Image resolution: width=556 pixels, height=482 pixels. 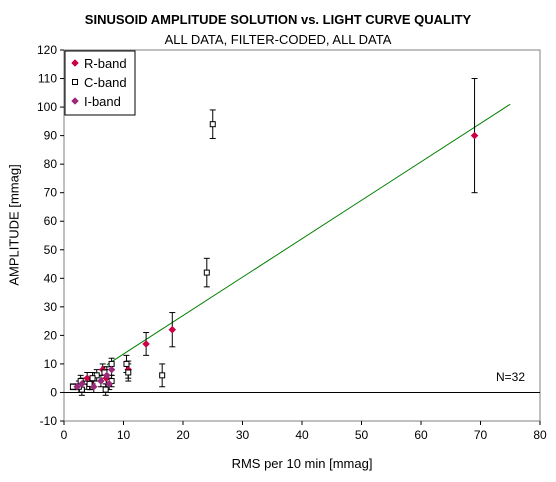 I want to click on y-tick-labels: -10 0 10 20 30 40 50 60 70 80 90 100 110 120, so click(x=47, y=235).